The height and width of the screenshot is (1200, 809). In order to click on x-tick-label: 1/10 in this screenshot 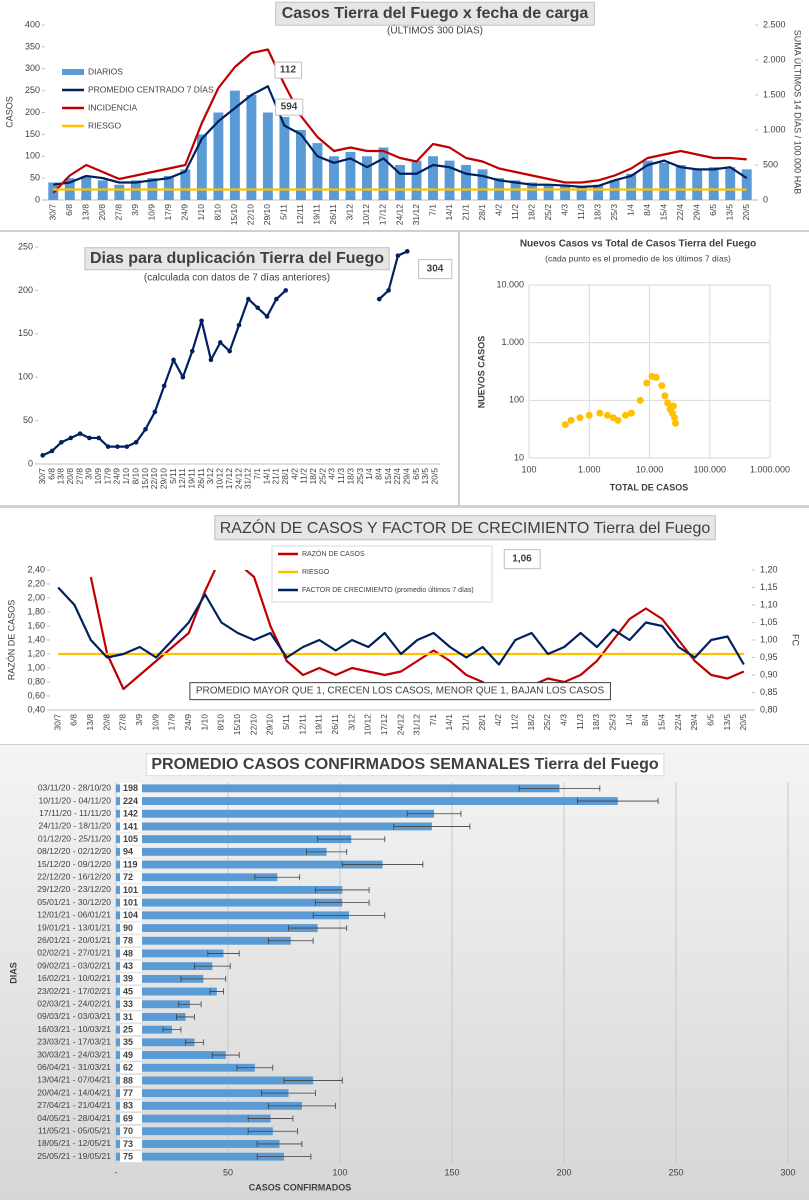, I will do `click(204, 722)`.